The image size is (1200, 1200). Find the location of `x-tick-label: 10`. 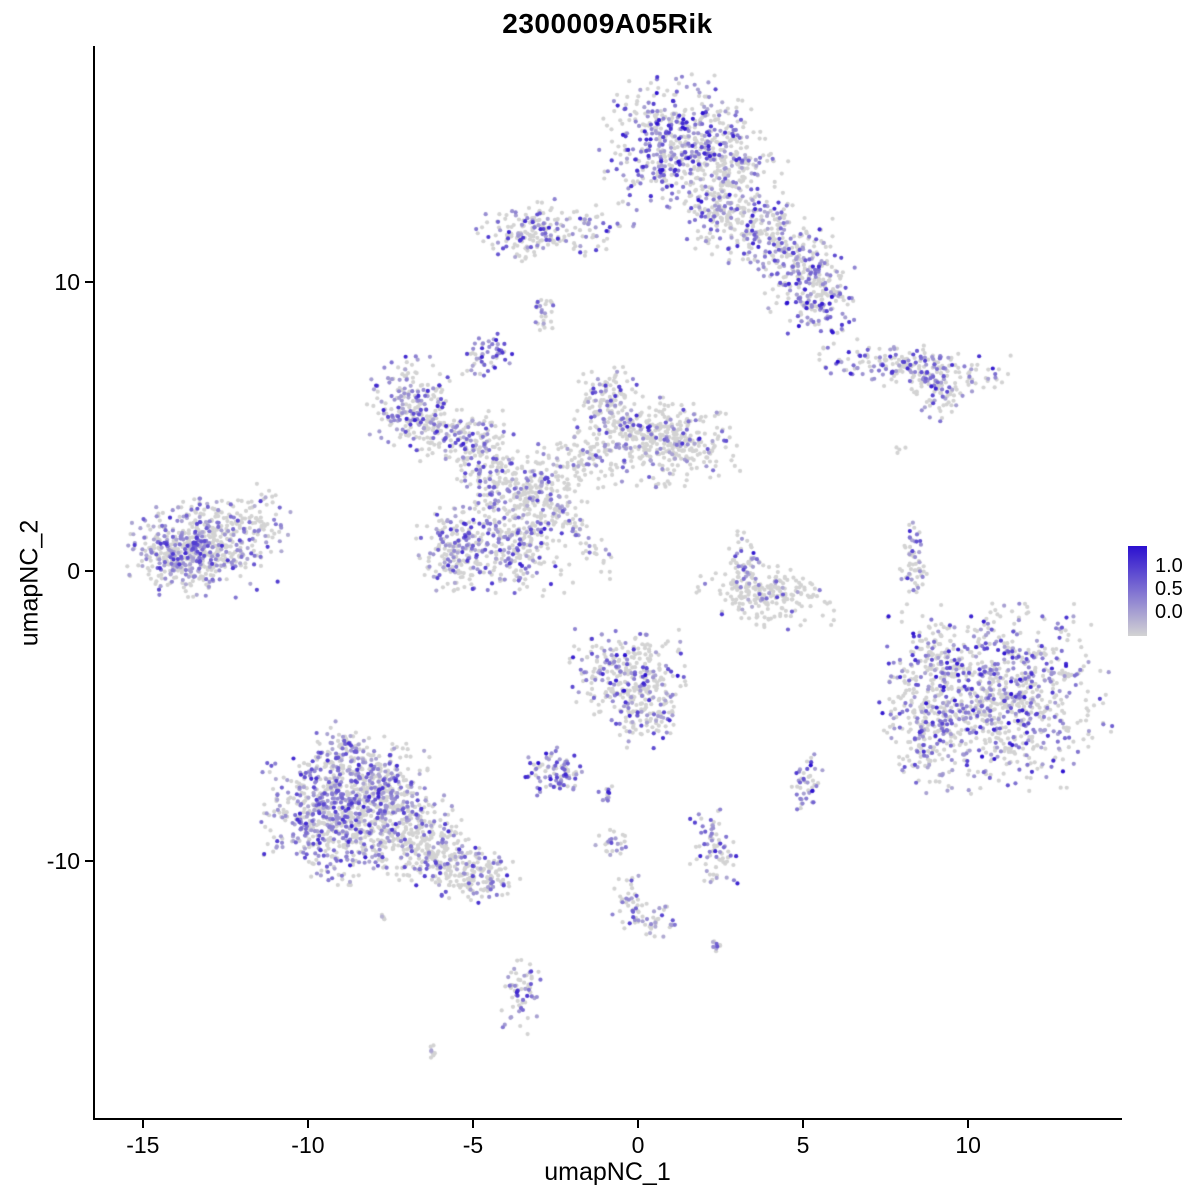

x-tick-label: 10 is located at coordinates (968, 1145).